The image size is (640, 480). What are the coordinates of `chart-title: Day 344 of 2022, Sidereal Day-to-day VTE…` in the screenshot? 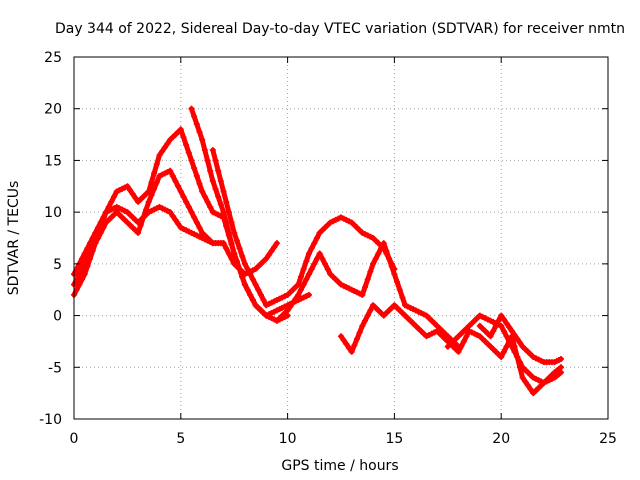 It's located at (340, 29).